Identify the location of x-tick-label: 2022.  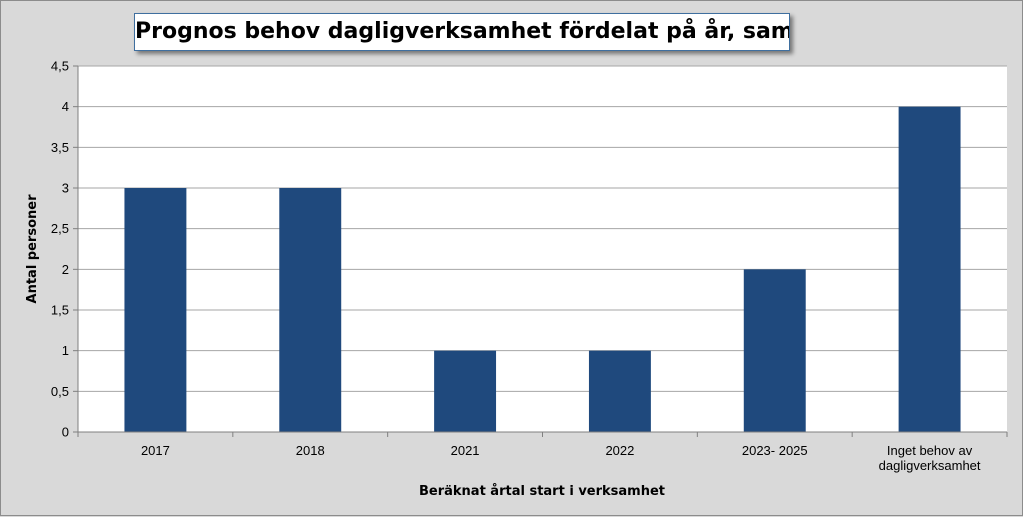
(619, 450).